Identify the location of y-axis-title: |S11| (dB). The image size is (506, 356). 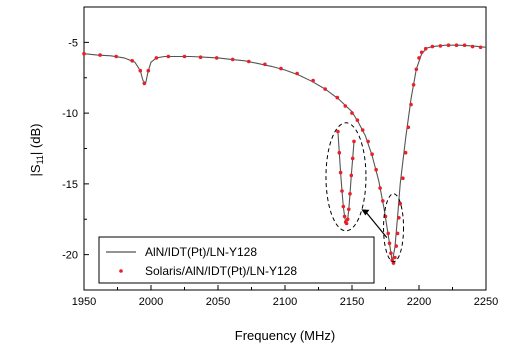
(36, 150).